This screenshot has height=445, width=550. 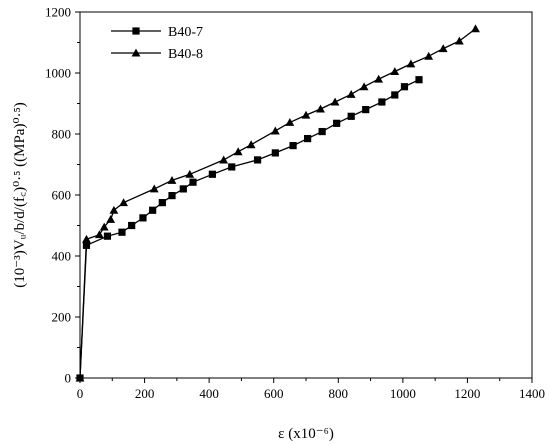 I want to click on x-tick-label: 800, so click(x=339, y=393).